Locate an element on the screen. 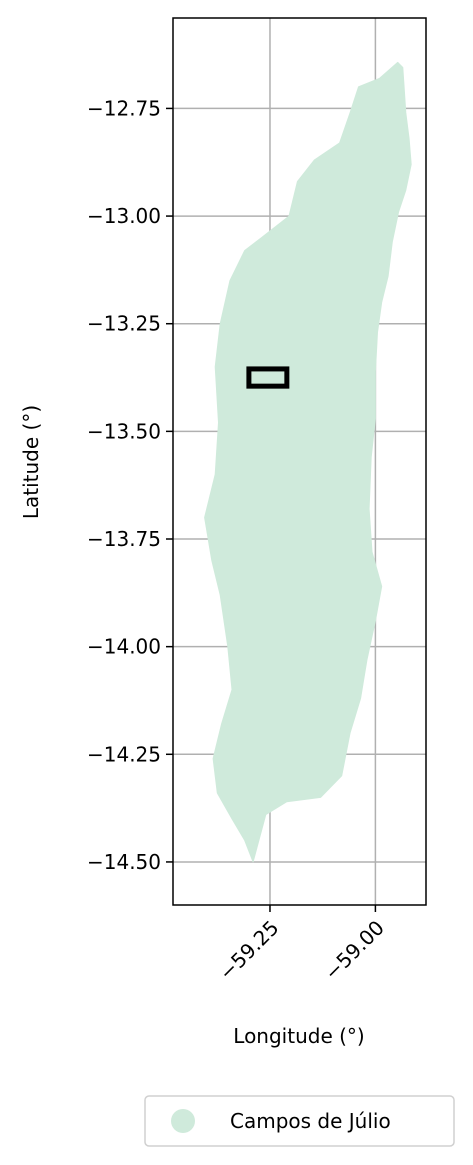 The image size is (473, 1165). x-tick-label-1: −59.00 is located at coordinates (354, 950).